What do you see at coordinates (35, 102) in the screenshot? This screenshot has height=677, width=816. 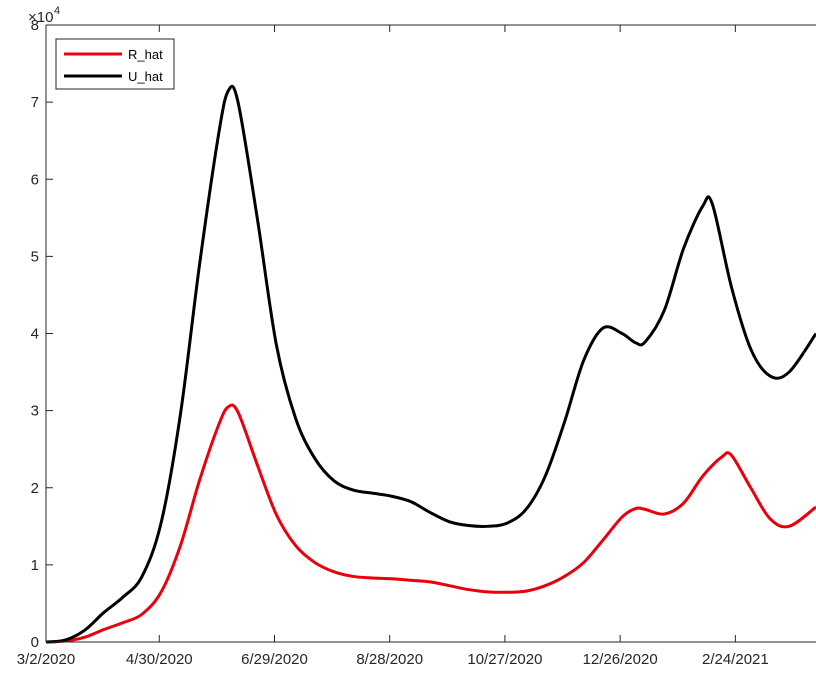 I see `y-tick-label: 7` at bounding box center [35, 102].